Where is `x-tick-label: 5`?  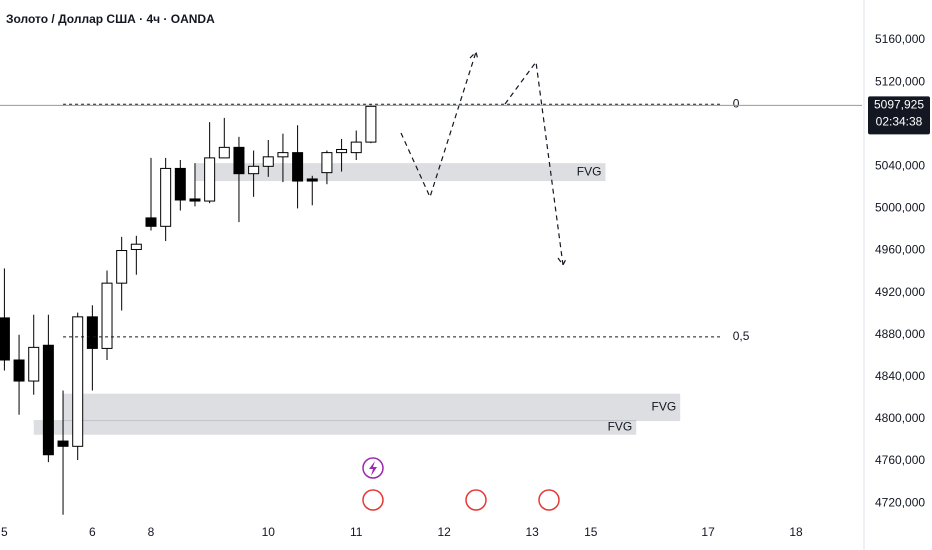 x-tick-label: 5 is located at coordinates (4, 532).